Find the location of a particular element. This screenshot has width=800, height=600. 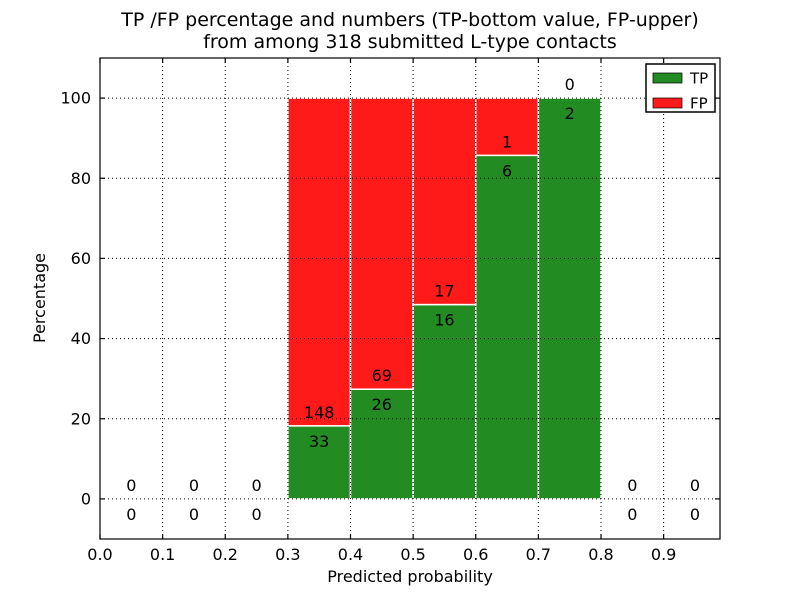

x-tick-label: 0.2 is located at coordinates (225, 554).